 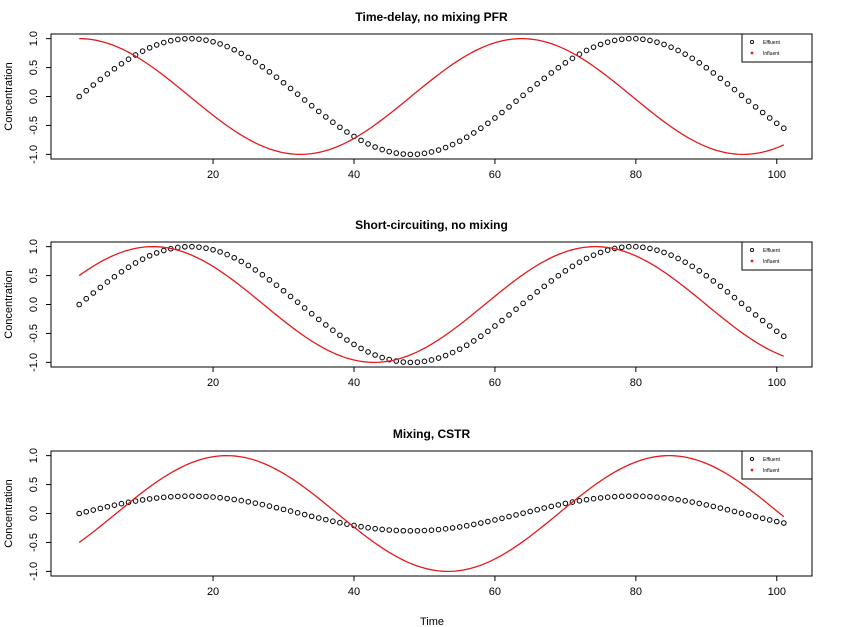 What do you see at coordinates (636, 592) in the screenshot?
I see `panel-3-x-tick-label: 80` at bounding box center [636, 592].